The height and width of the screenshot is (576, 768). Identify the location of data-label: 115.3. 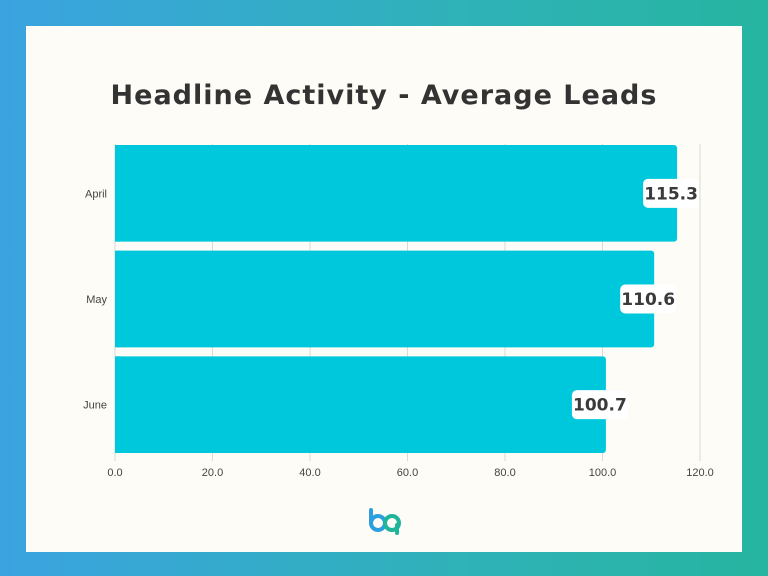
(671, 194).